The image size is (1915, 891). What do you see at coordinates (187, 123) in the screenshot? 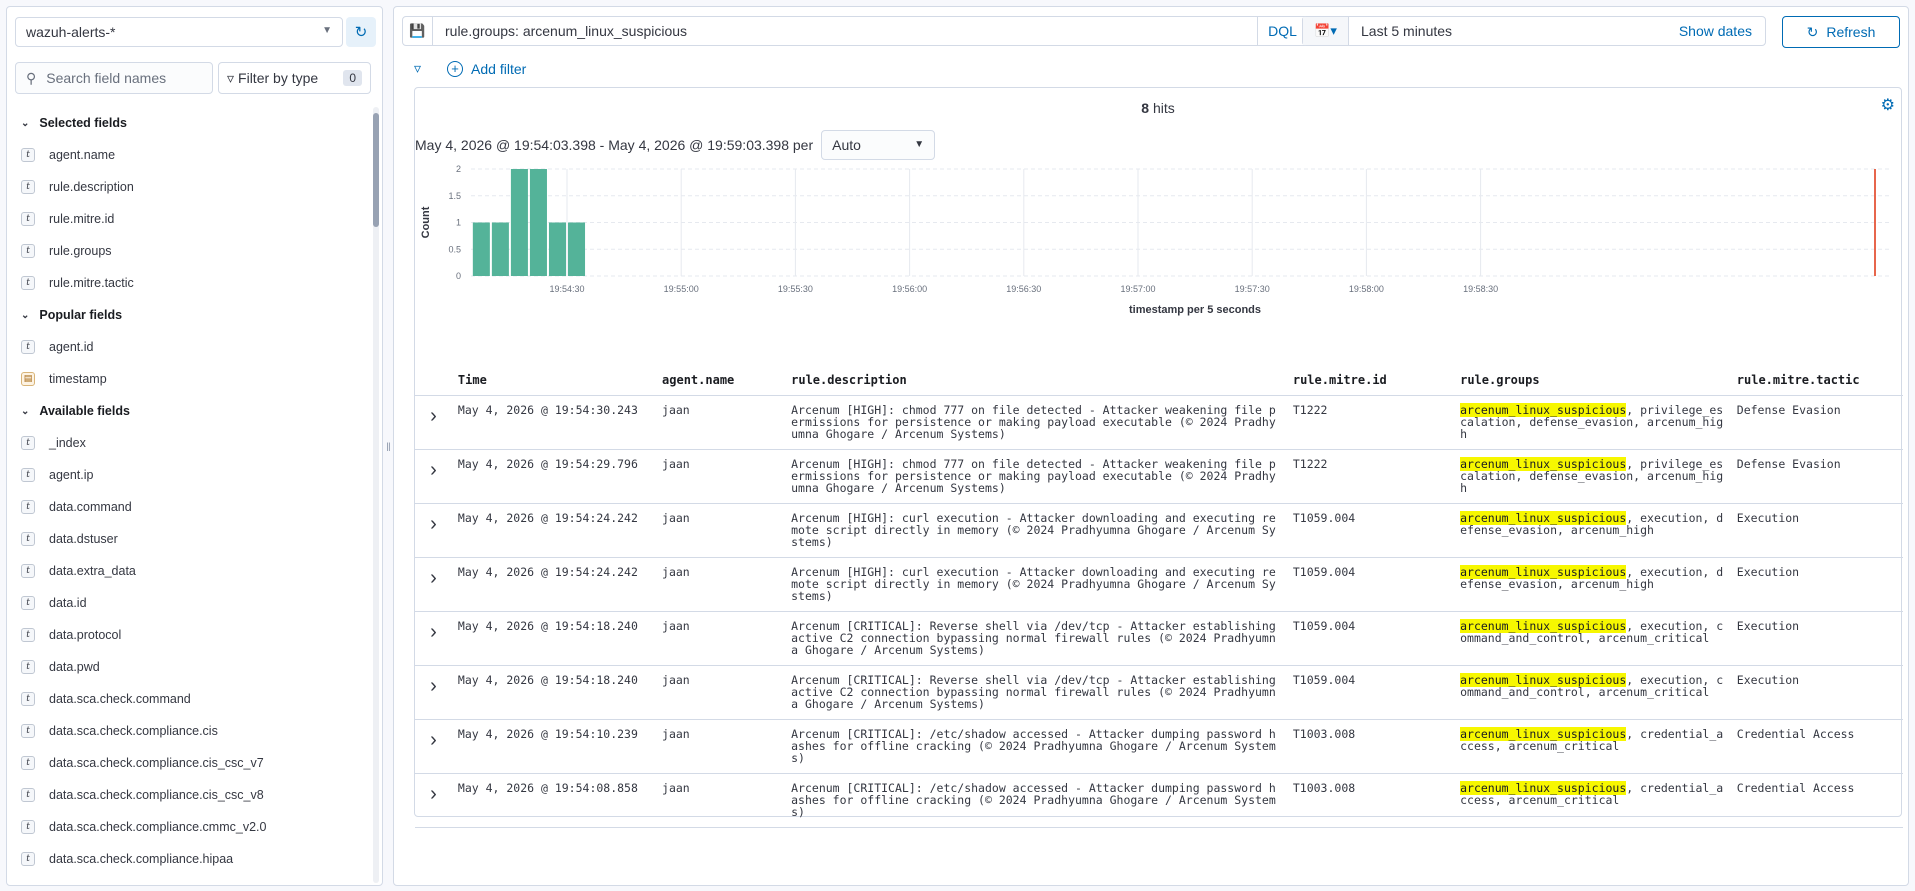
I see `field-section-header: ⌄ Selected fields` at bounding box center [187, 123].